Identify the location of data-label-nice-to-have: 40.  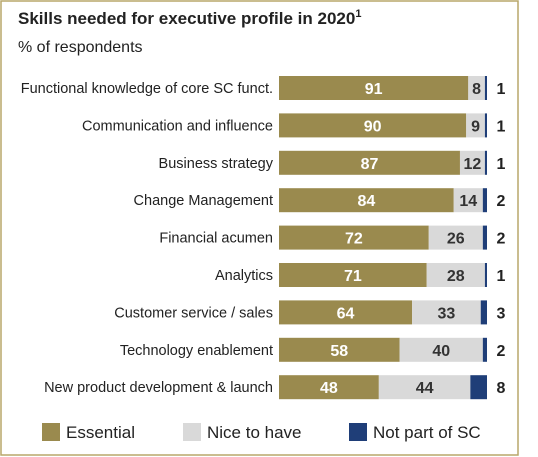
(441, 351).